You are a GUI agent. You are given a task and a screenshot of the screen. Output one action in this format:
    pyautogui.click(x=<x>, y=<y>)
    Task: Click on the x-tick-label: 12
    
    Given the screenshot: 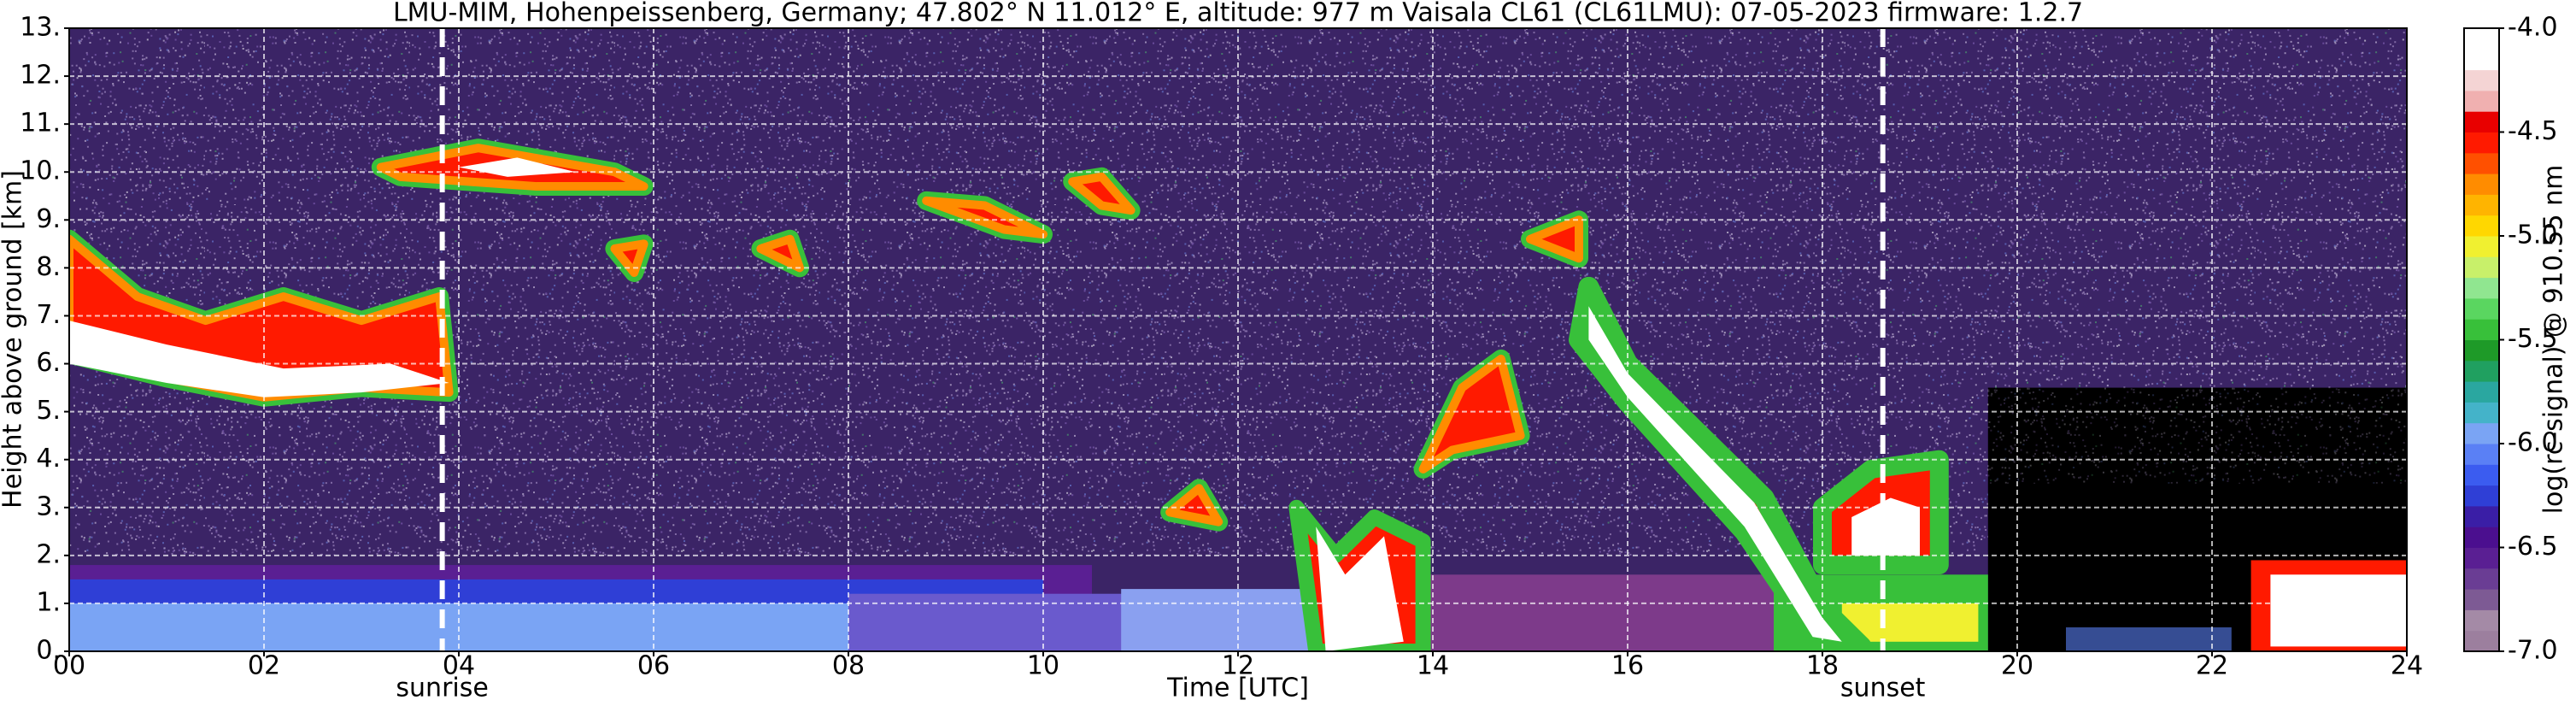 What is the action you would take?
    pyautogui.click(x=1238, y=666)
    